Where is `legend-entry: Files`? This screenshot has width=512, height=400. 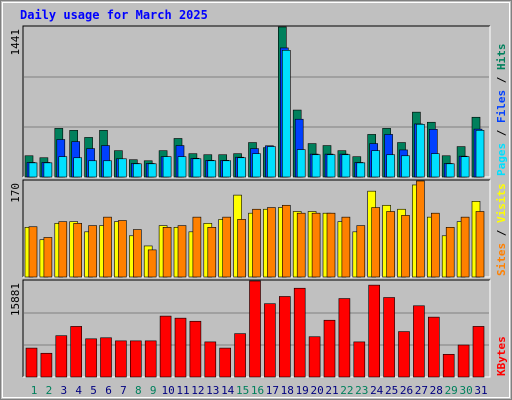
legend-entry: Files is located at coordinates (501, 106).